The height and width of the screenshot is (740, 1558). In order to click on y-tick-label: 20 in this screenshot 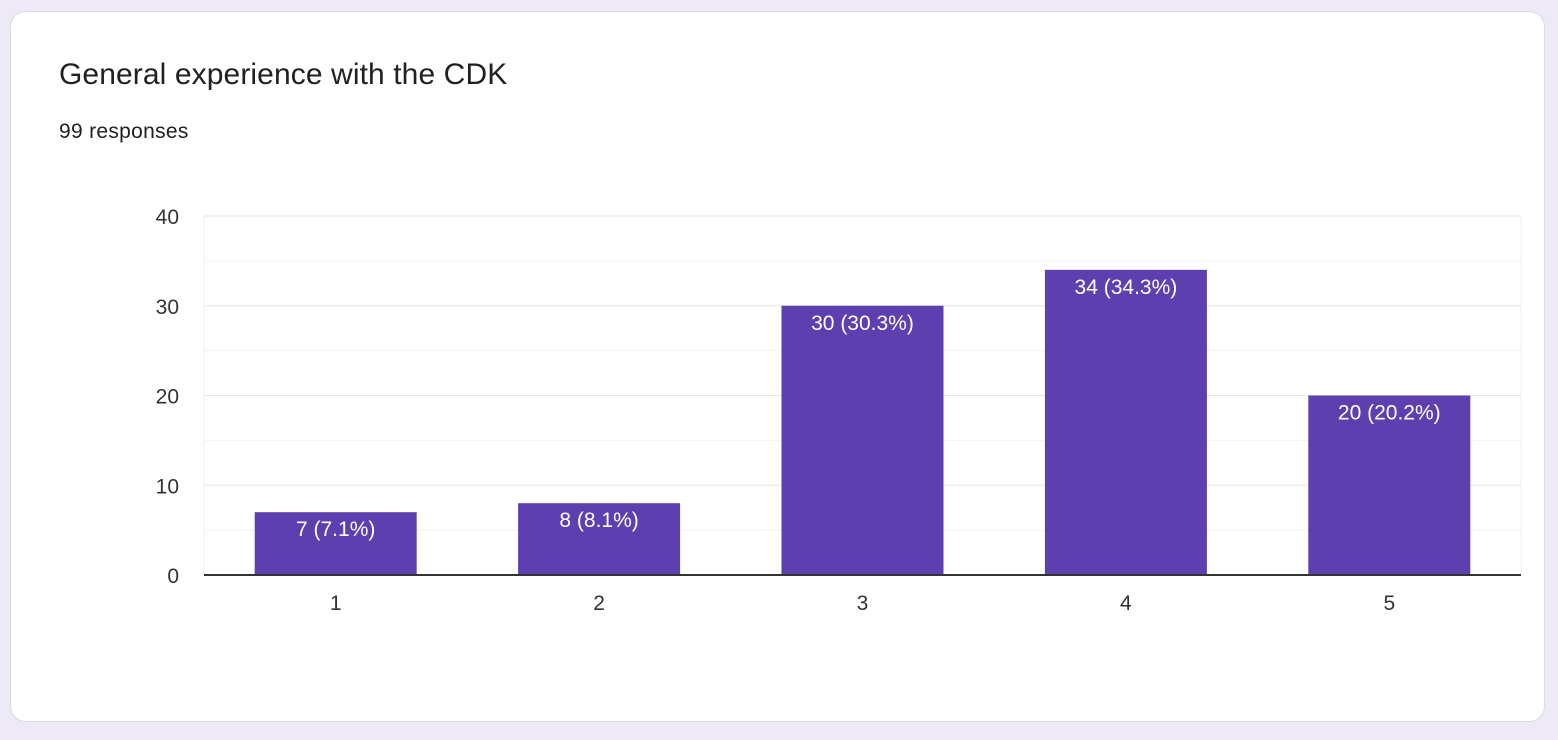, I will do `click(167, 397)`.